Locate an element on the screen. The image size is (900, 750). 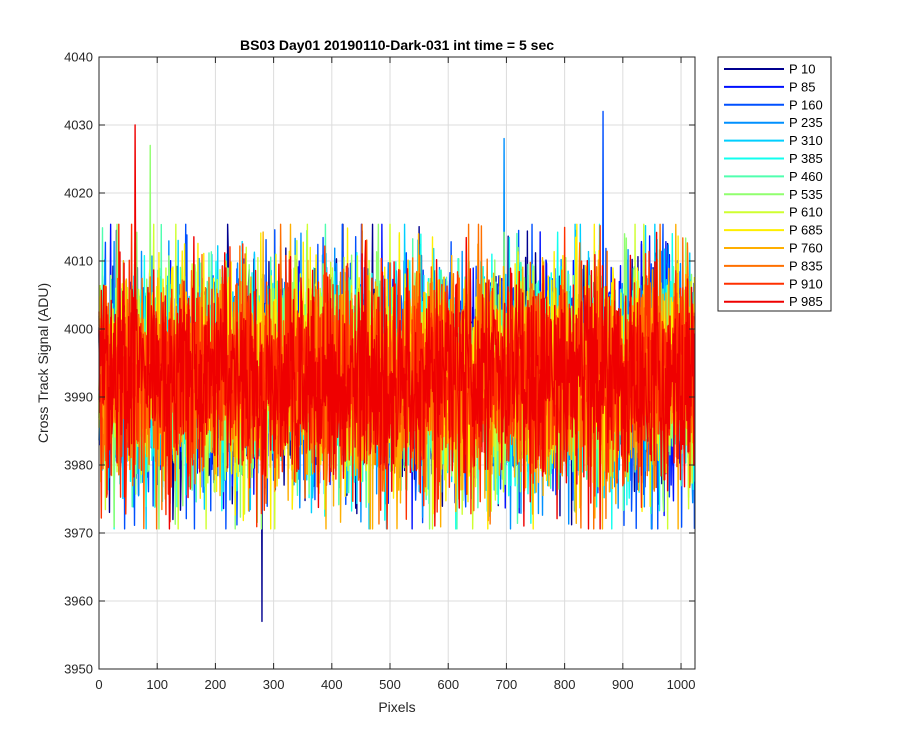
legend-label: P 10 is located at coordinates (802, 69).